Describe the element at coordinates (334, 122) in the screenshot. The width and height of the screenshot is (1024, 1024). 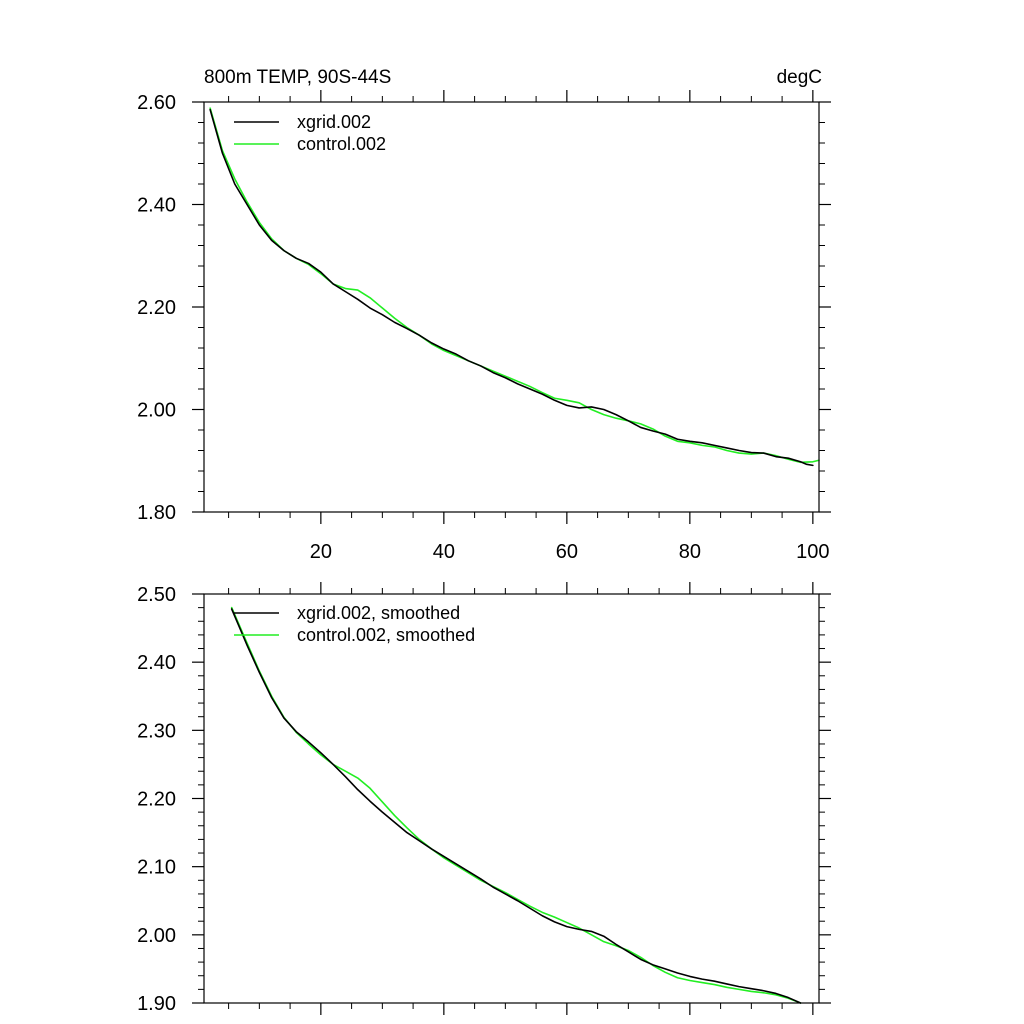
I see `legend-label-xgrid: xgrid.002` at that location.